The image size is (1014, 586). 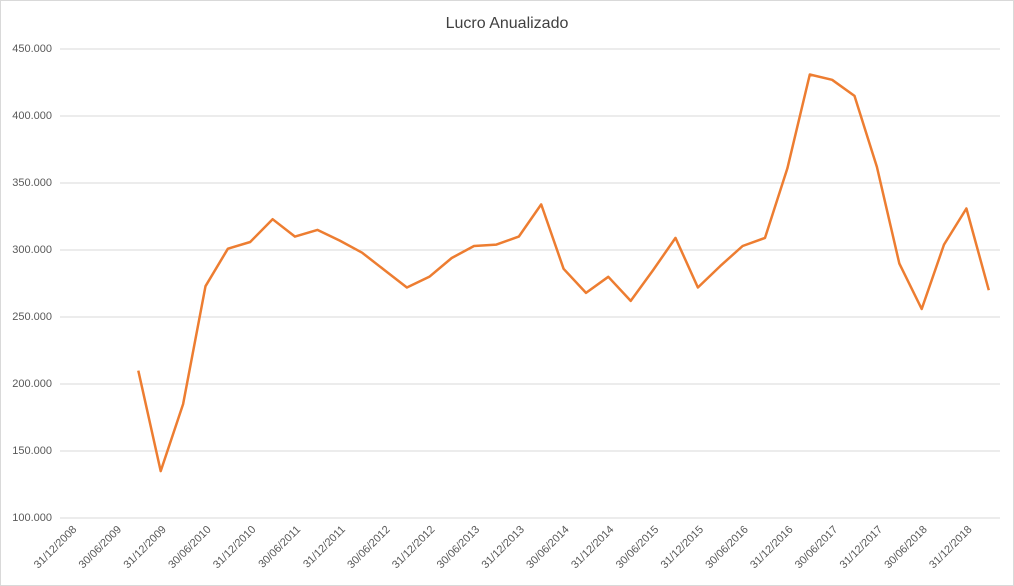 What do you see at coordinates (32, 183) in the screenshot?
I see `y-tick-label: 350.000` at bounding box center [32, 183].